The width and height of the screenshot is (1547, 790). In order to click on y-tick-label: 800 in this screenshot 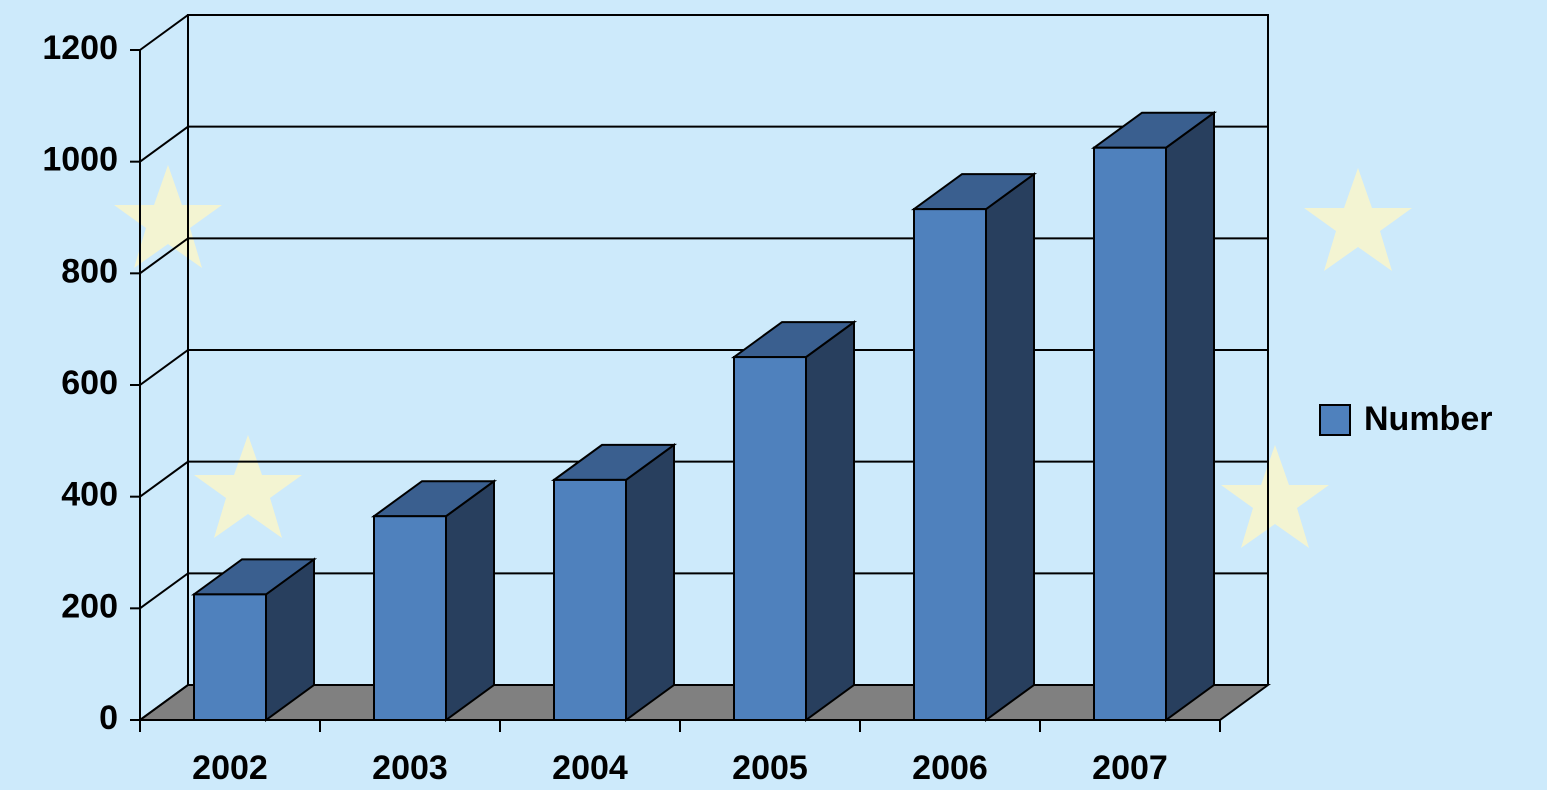, I will do `click(89, 271)`.